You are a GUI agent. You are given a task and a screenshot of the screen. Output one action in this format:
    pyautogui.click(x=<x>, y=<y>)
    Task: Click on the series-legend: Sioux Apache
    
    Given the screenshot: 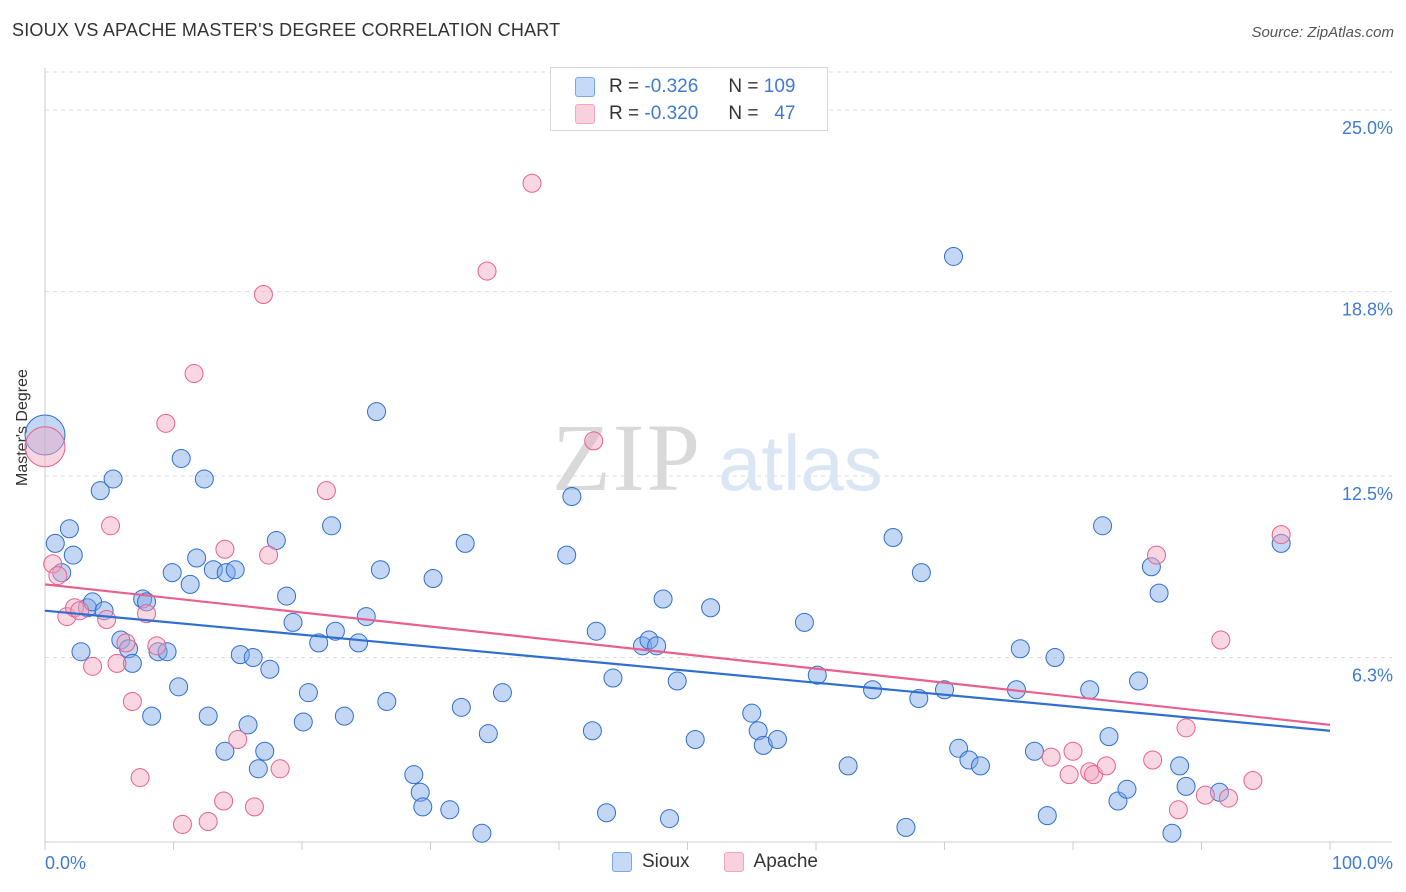 What is the action you would take?
    pyautogui.click(x=732, y=862)
    